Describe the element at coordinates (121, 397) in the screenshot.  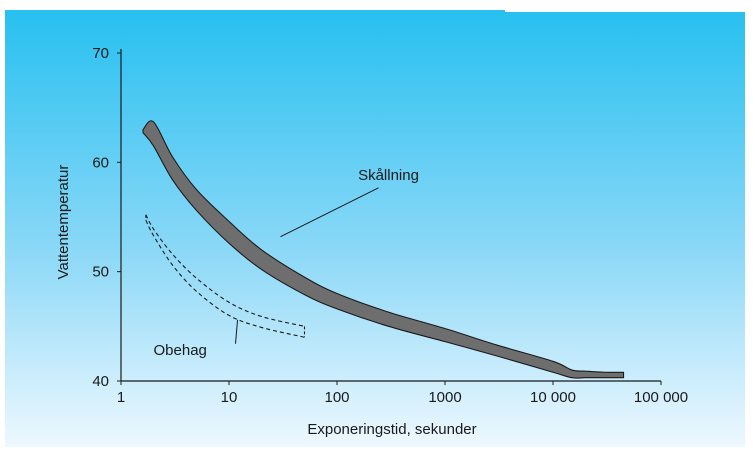
I see `x-tick-label: 1` at that location.